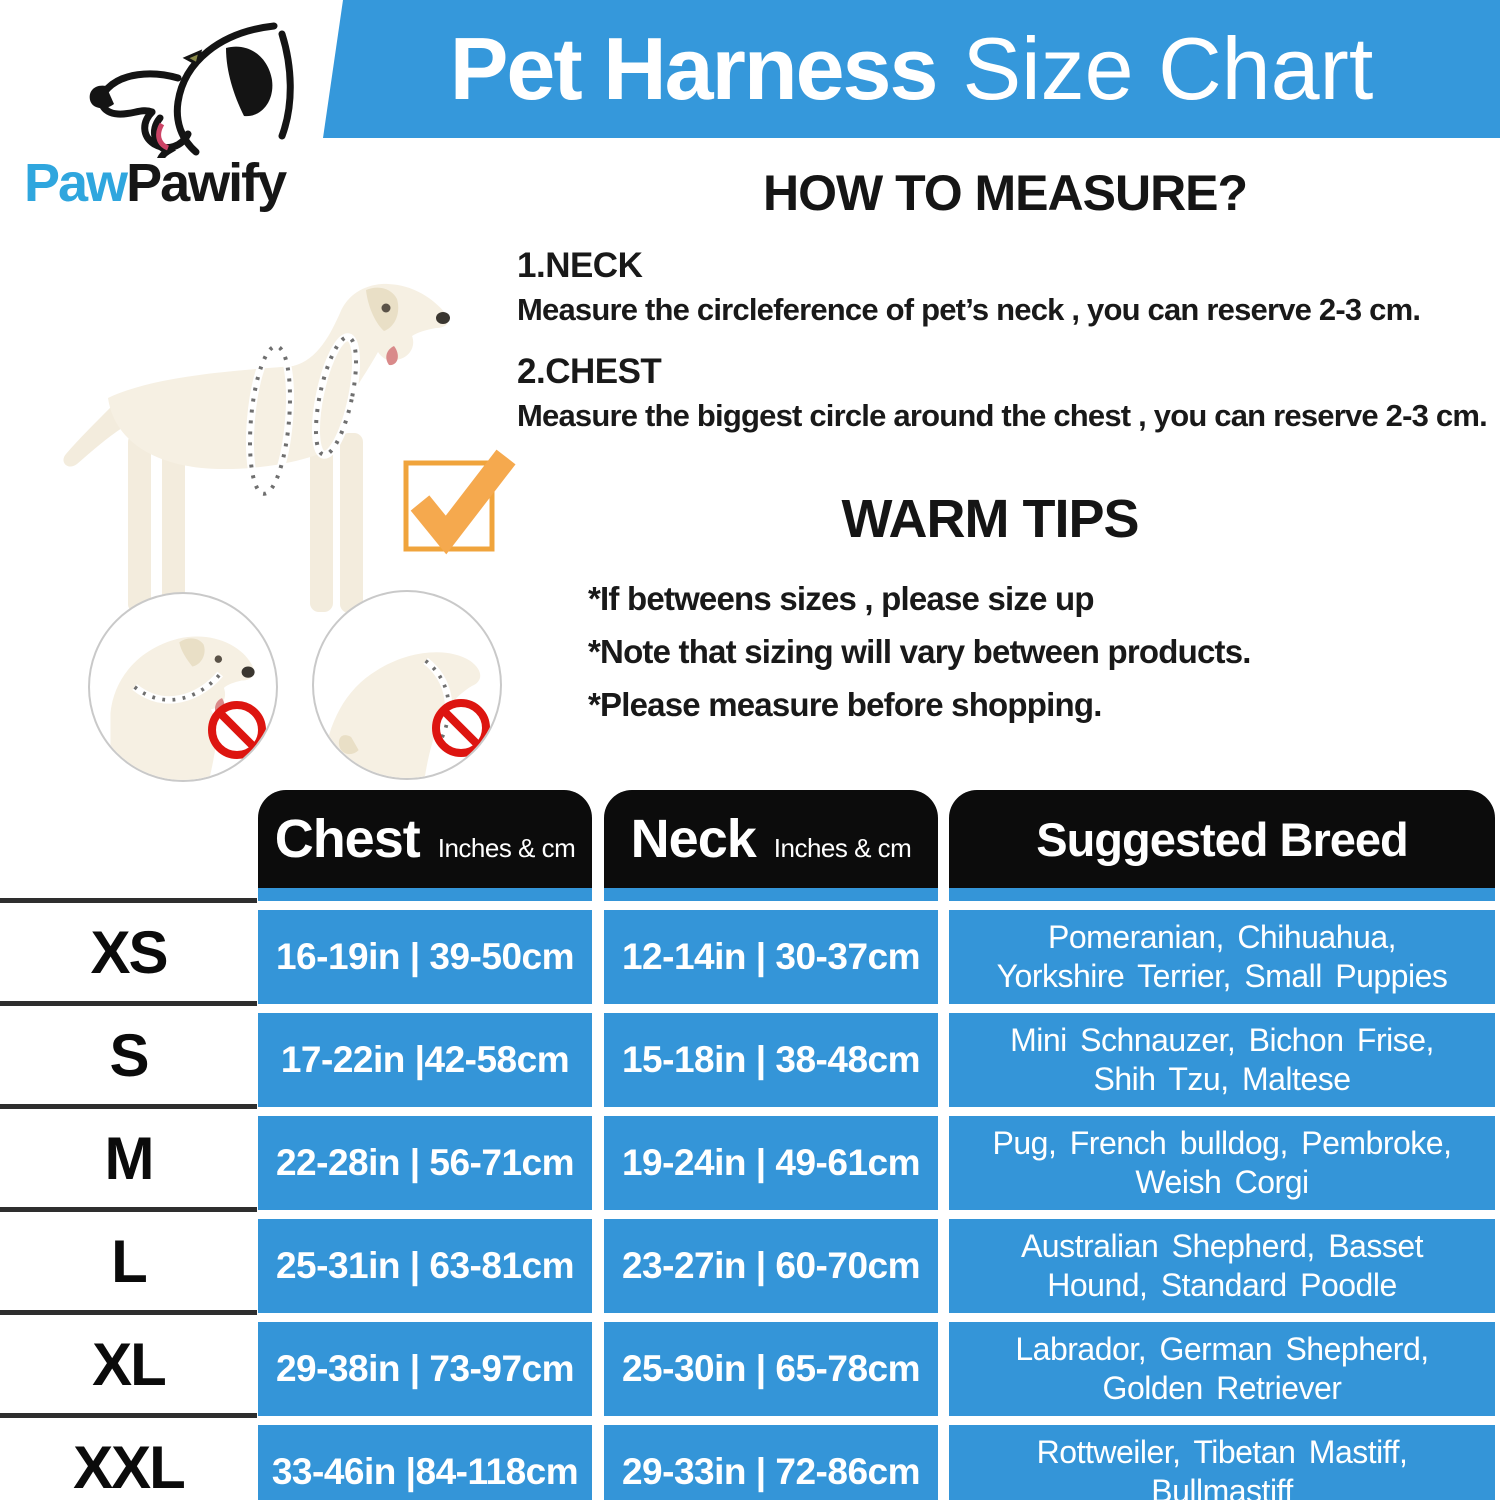 The width and height of the screenshot is (1500, 1500). What do you see at coordinates (347, 839) in the screenshot?
I see `chest-header-title: Chest` at bounding box center [347, 839].